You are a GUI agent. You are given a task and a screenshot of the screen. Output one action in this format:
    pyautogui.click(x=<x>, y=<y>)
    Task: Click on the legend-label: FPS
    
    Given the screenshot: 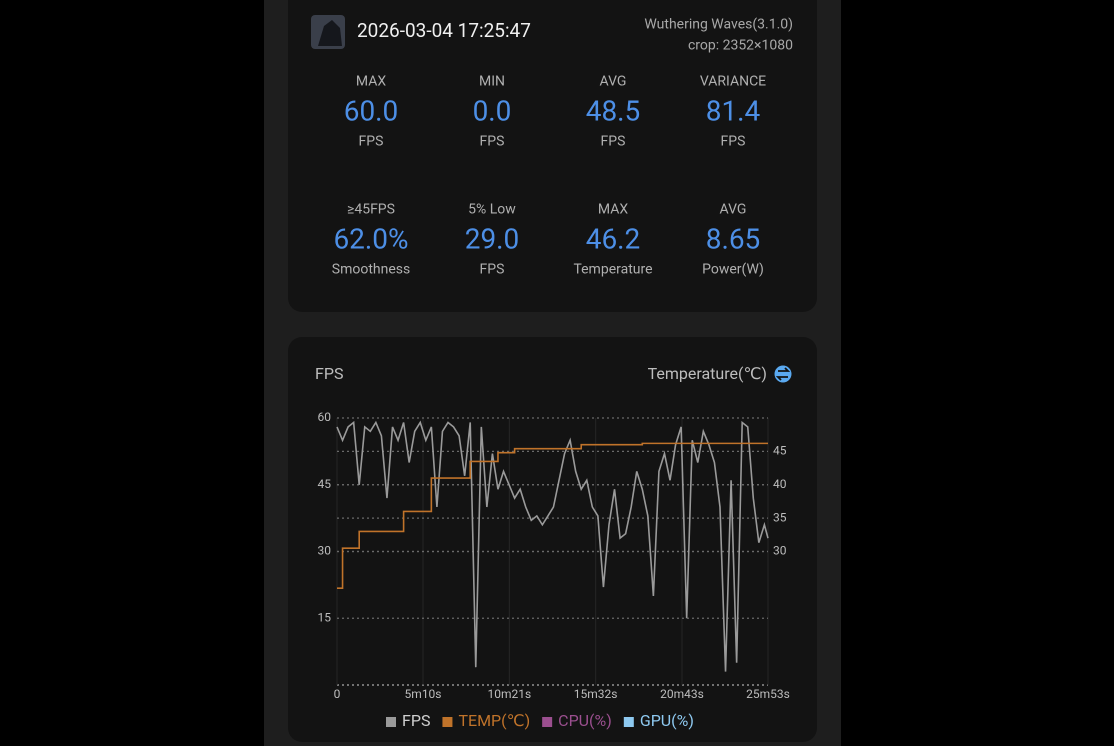 What is the action you would take?
    pyautogui.click(x=416, y=720)
    